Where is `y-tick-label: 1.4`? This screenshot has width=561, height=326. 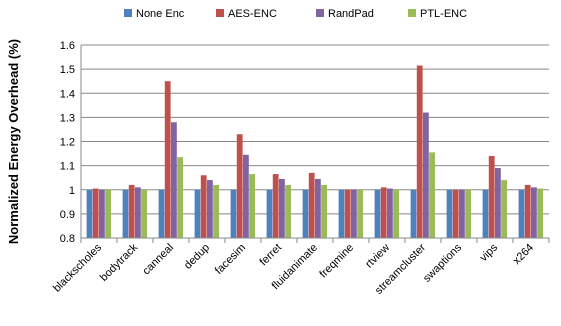
y-tick-label: 1.4 is located at coordinates (67, 94).